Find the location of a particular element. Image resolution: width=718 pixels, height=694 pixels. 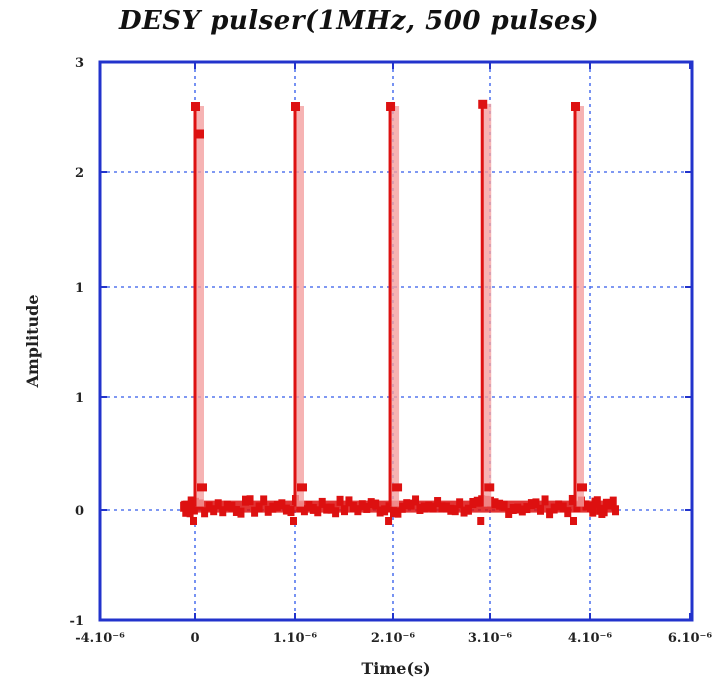

chart-title: DESY pulser(1MHz, 500 pulses) is located at coordinates (359, 21).